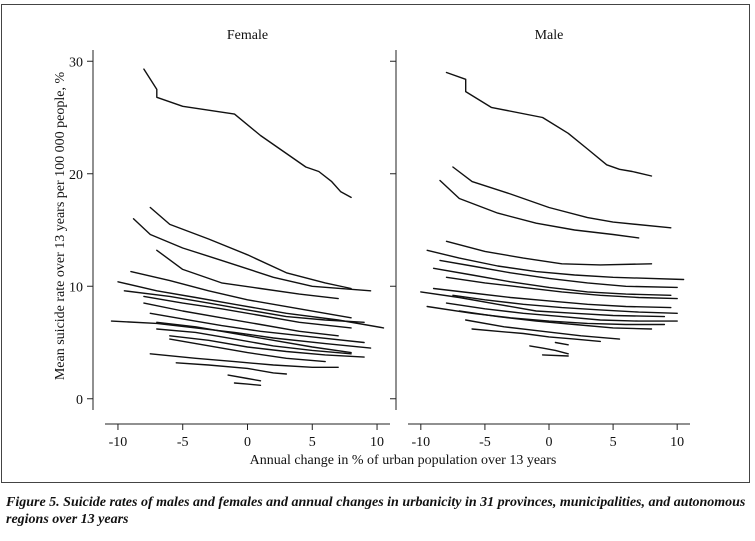  I want to click on male-x-tick-label: -10, so click(420, 442).